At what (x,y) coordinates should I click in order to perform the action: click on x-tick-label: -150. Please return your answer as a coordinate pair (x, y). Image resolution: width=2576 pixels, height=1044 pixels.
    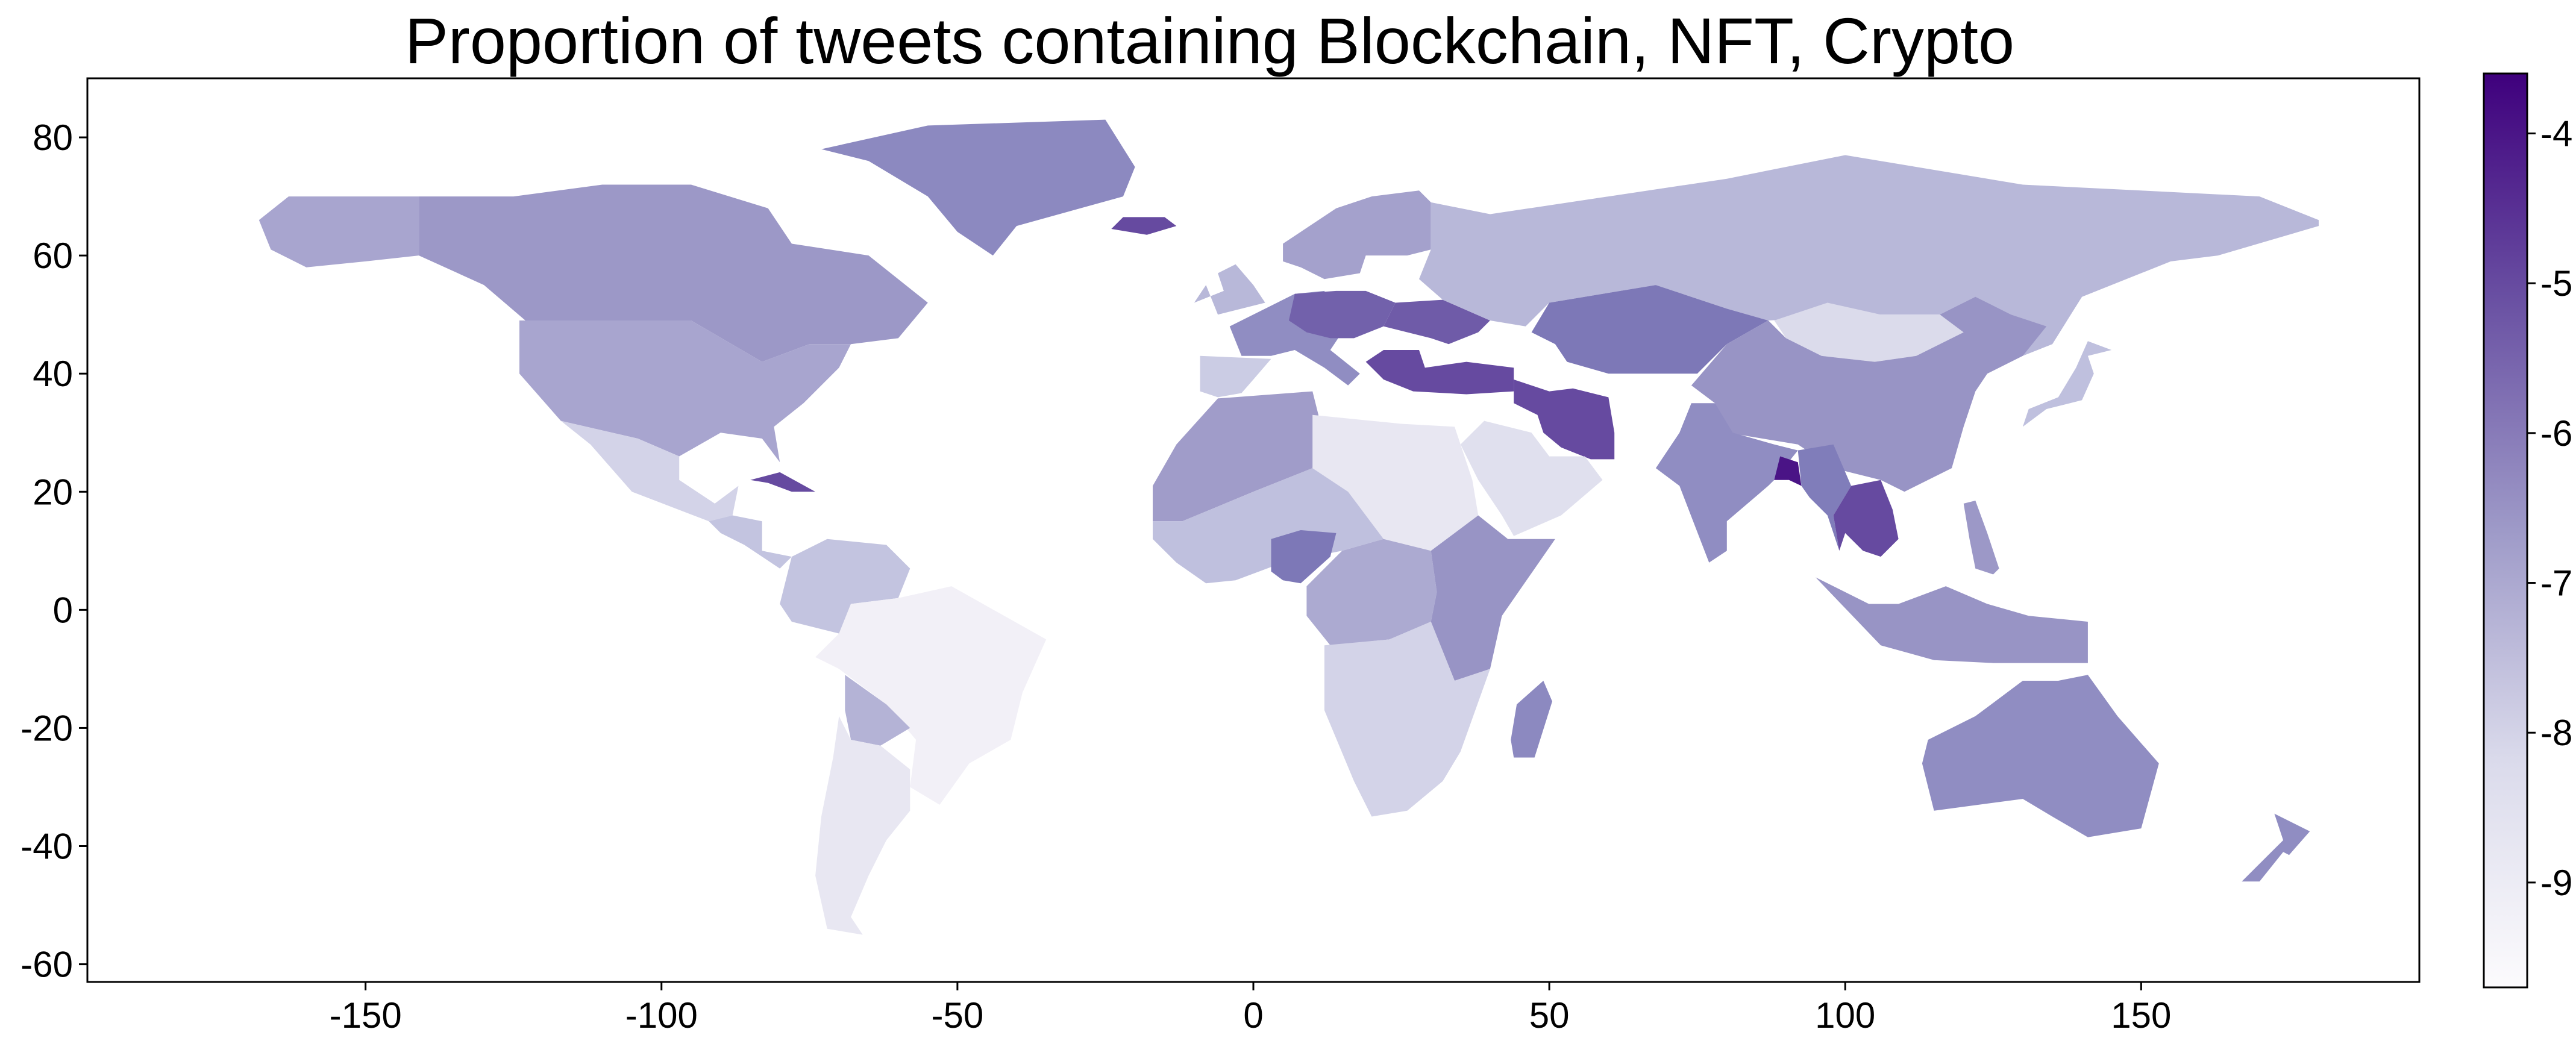
    Looking at the image, I should click on (366, 1015).